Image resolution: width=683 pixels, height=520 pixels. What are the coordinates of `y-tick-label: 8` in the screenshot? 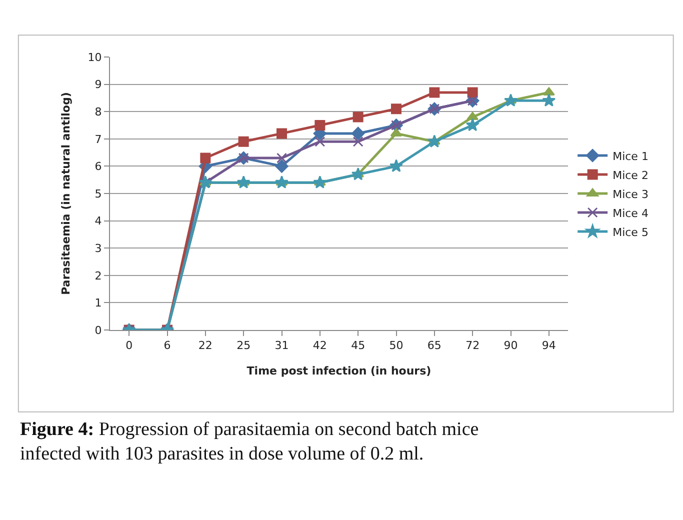 It's located at (98, 111).